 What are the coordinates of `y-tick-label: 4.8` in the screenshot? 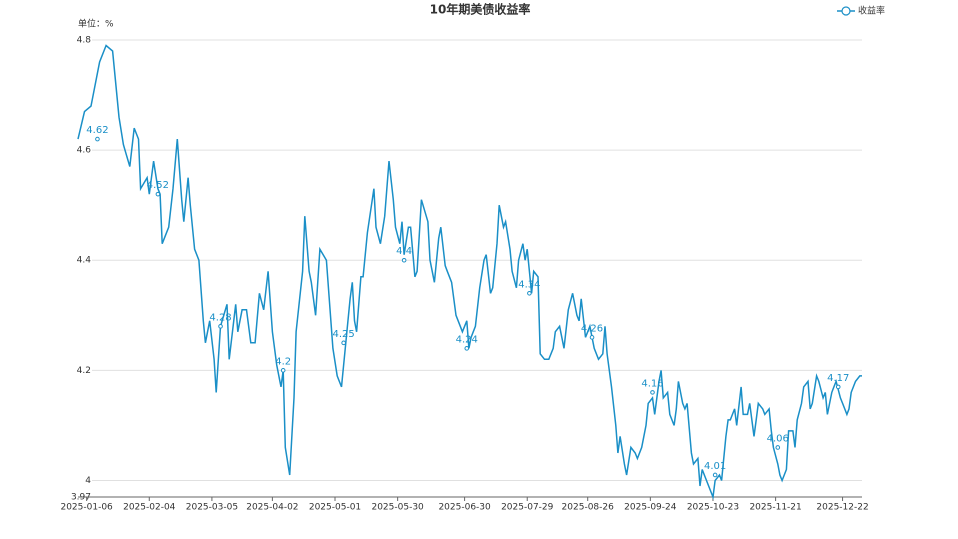 It's located at (84, 41).